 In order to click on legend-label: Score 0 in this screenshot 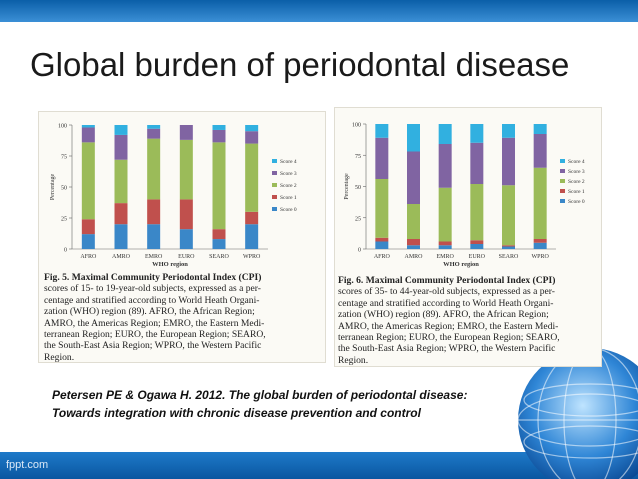, I will do `click(576, 202)`.